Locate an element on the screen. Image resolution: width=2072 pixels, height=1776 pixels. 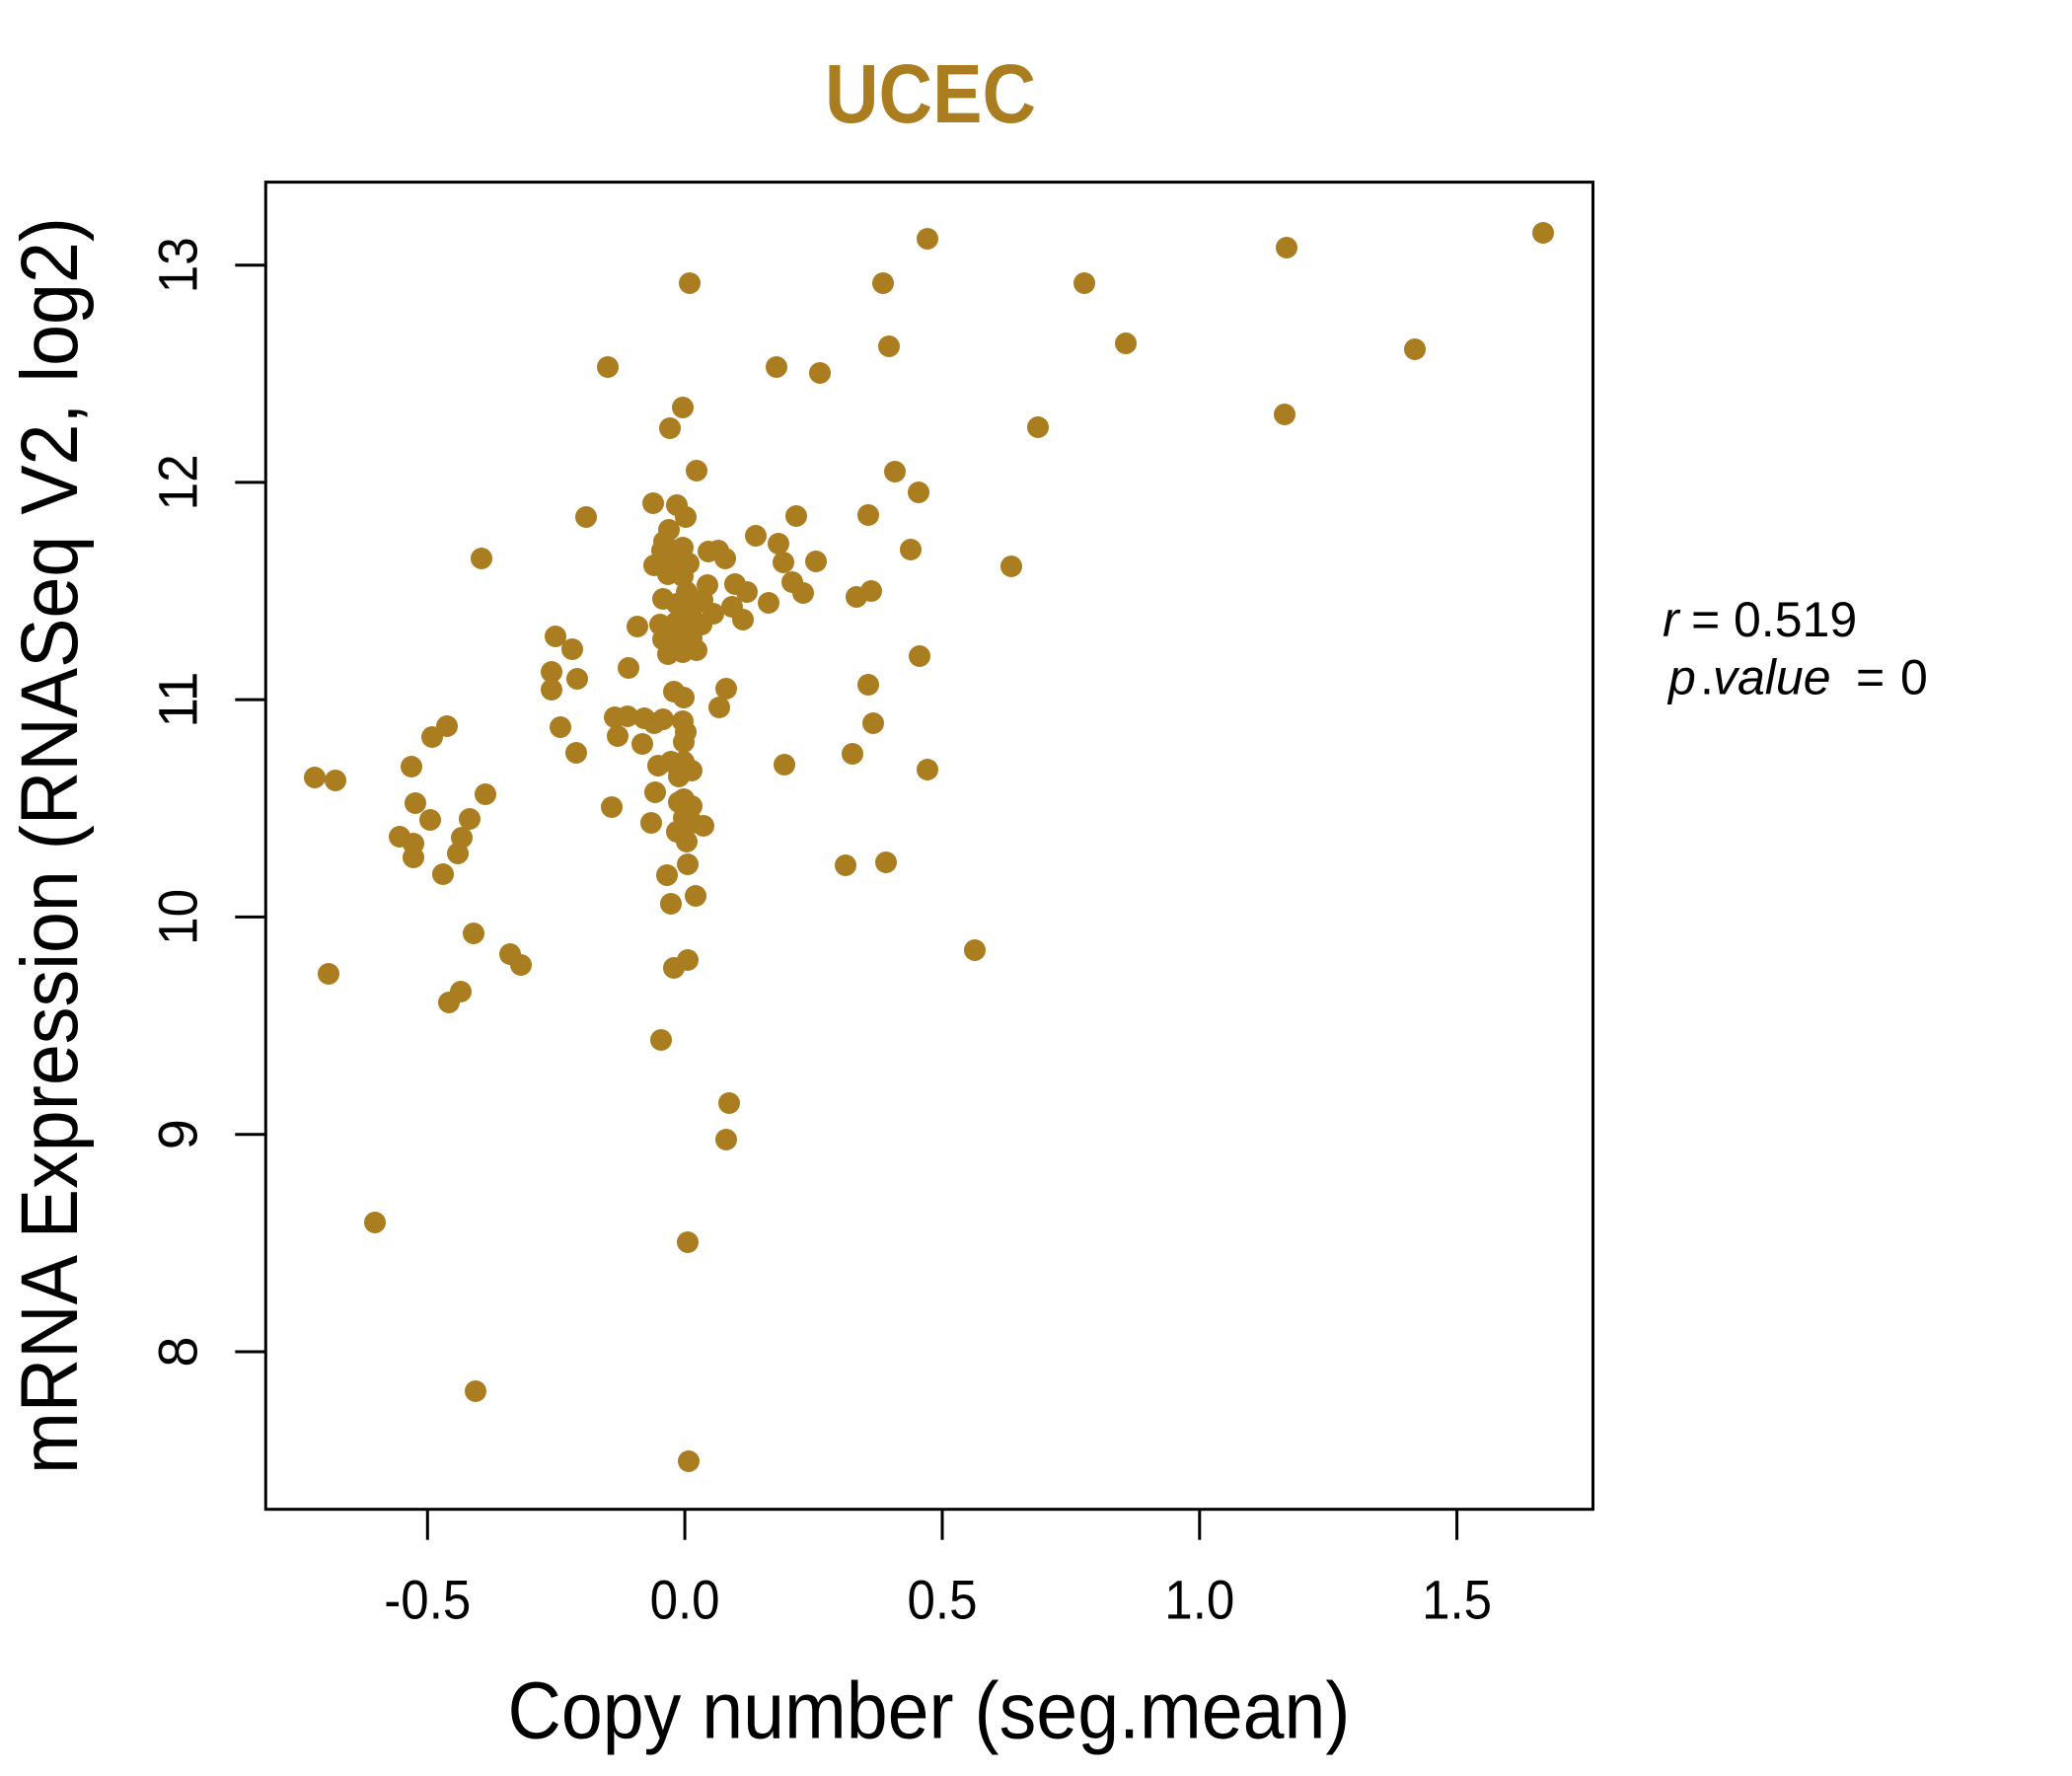
svg-text:p.value=0: p.value = 0 is located at coordinates (1797, 677).